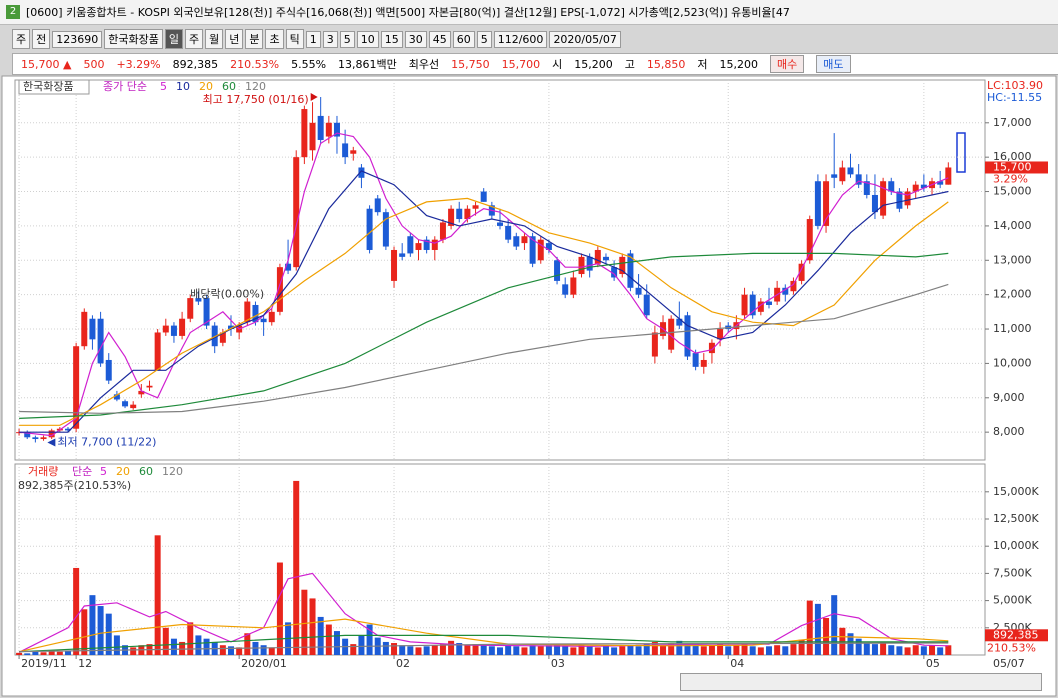  Describe the element at coordinates (330, 39) in the screenshot. I see `toolbar-button: 3` at that location.